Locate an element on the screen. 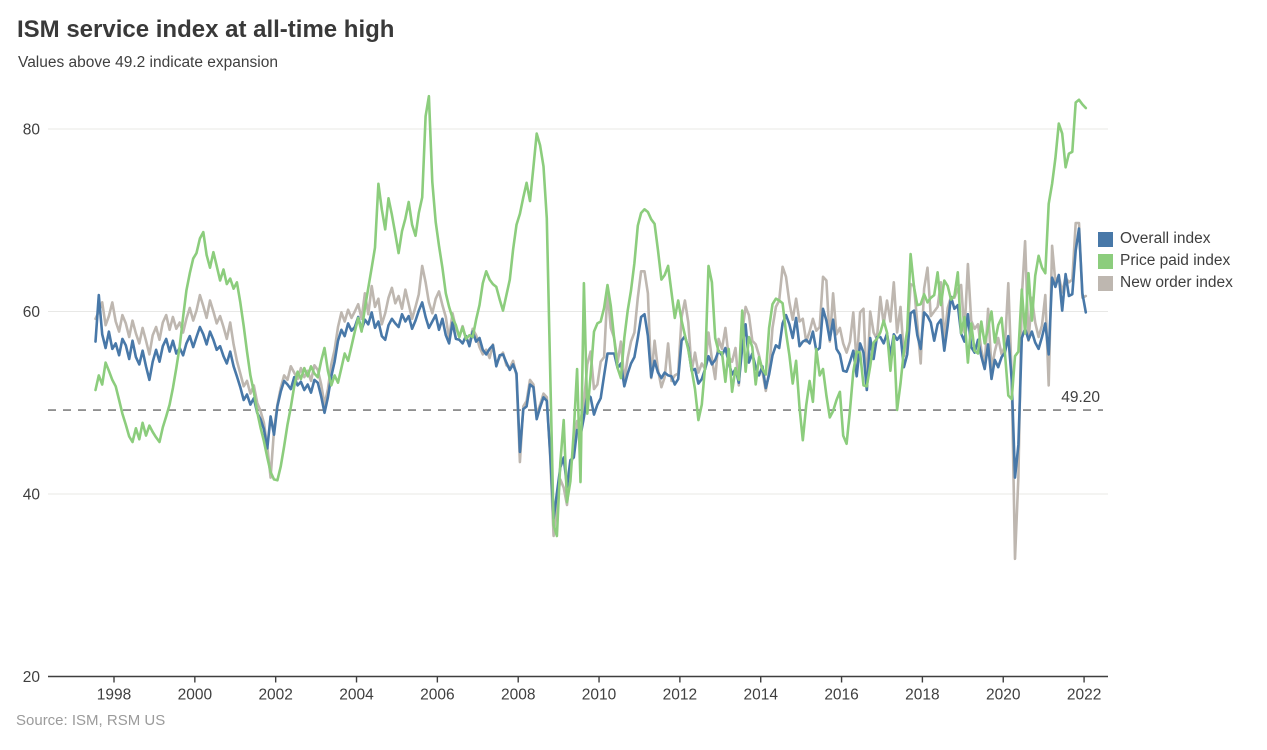 The image size is (1267, 750). x-axis-tick-label: 2022 is located at coordinates (1084, 695).